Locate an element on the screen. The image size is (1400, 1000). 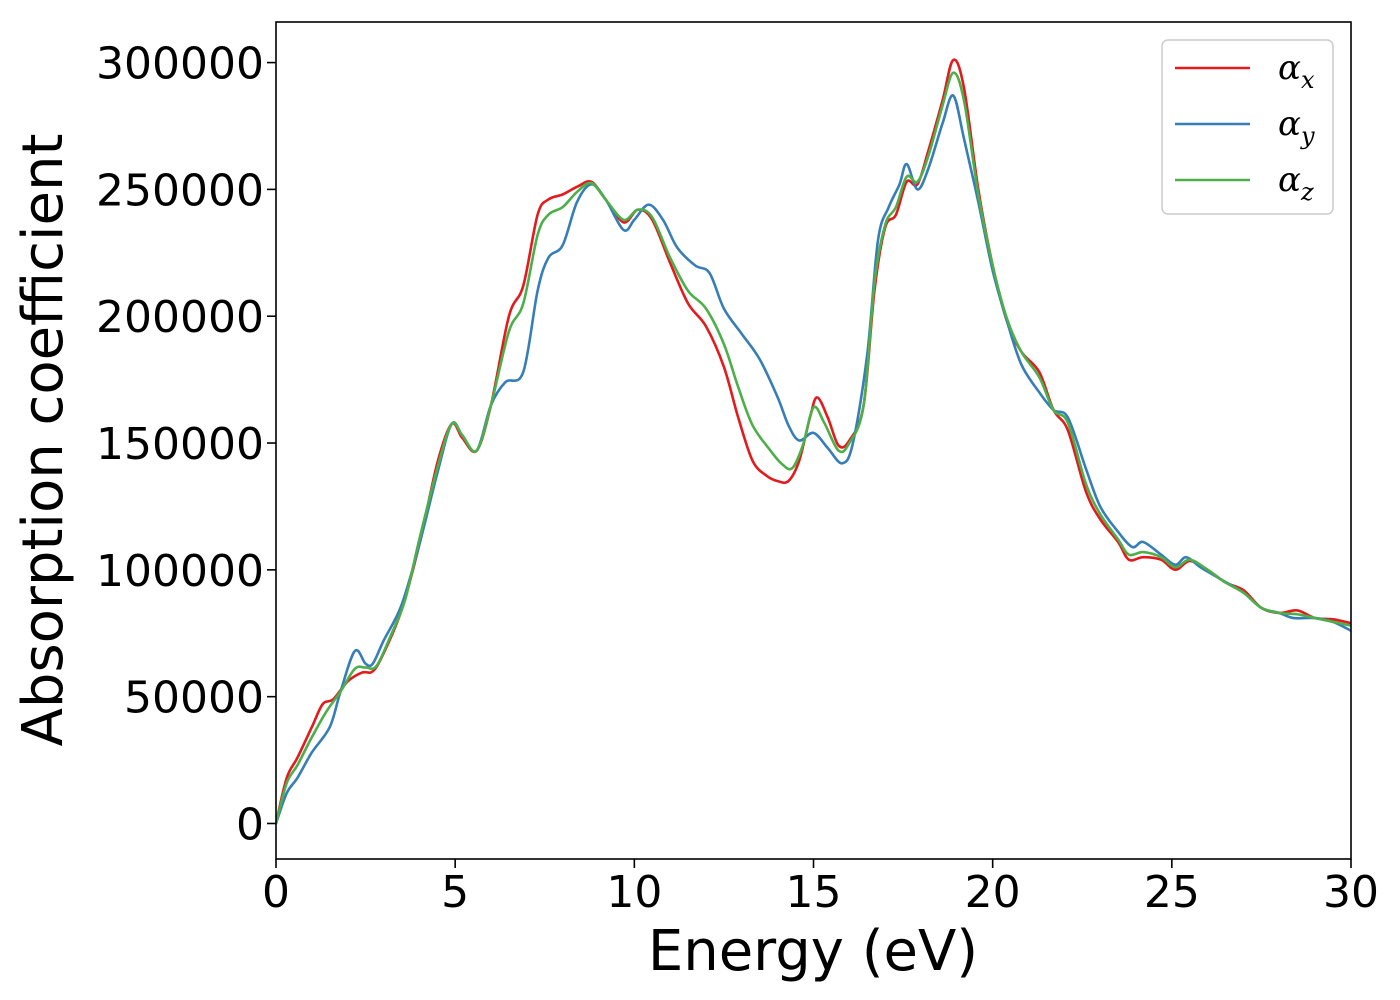
y-axis: 0 50000 100000 150000 200000 250000 300000 is located at coordinates (186, 444).